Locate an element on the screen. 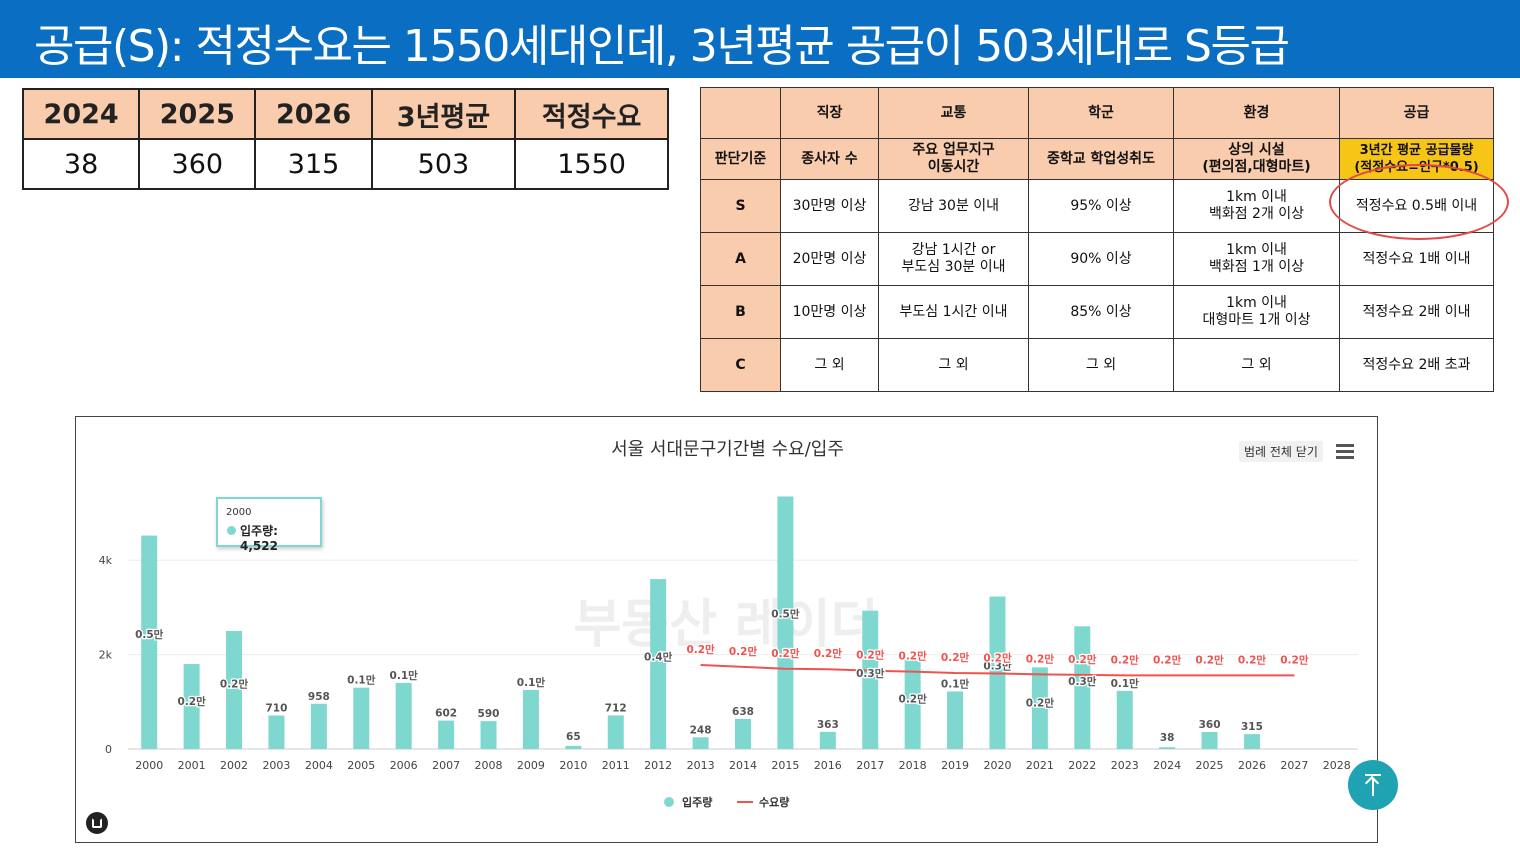  bar-label: 710 is located at coordinates (276, 708).